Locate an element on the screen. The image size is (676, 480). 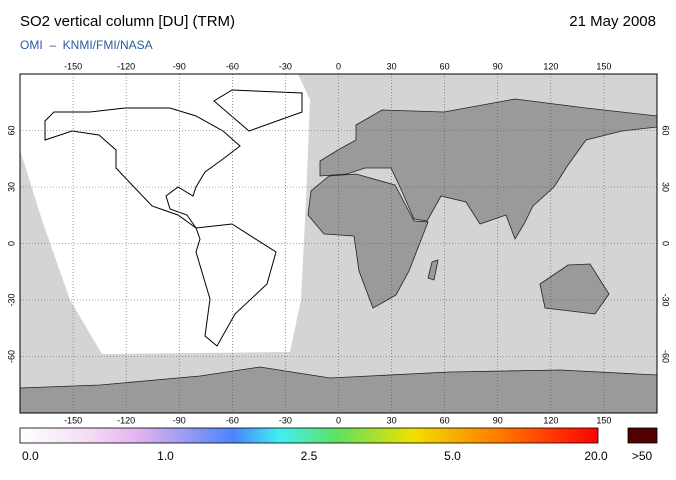
africa is located at coordinates (368, 241).